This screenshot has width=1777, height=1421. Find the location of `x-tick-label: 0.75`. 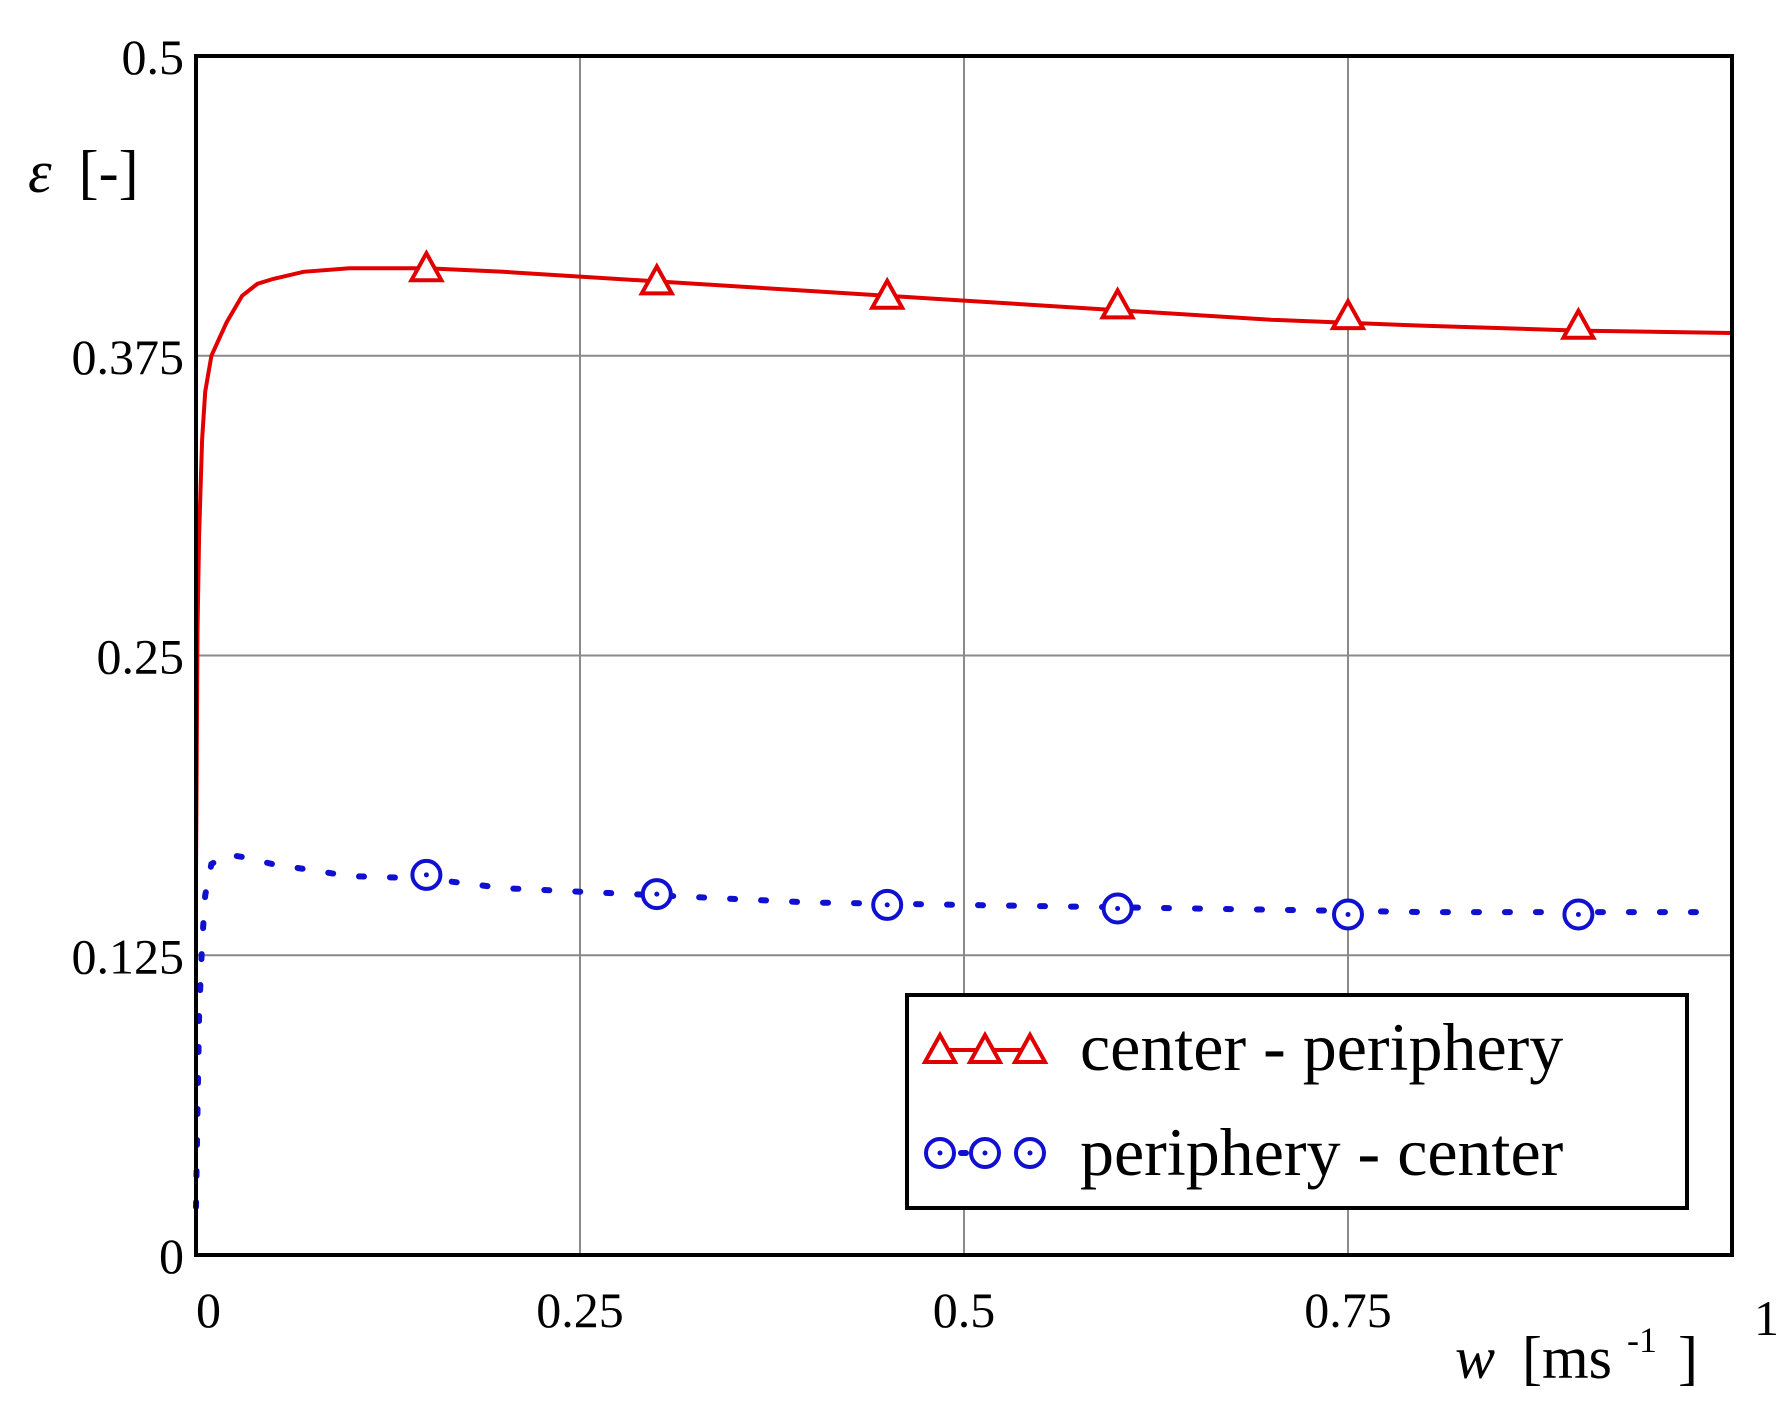

x-tick-label: 0.75 is located at coordinates (1348, 1310).